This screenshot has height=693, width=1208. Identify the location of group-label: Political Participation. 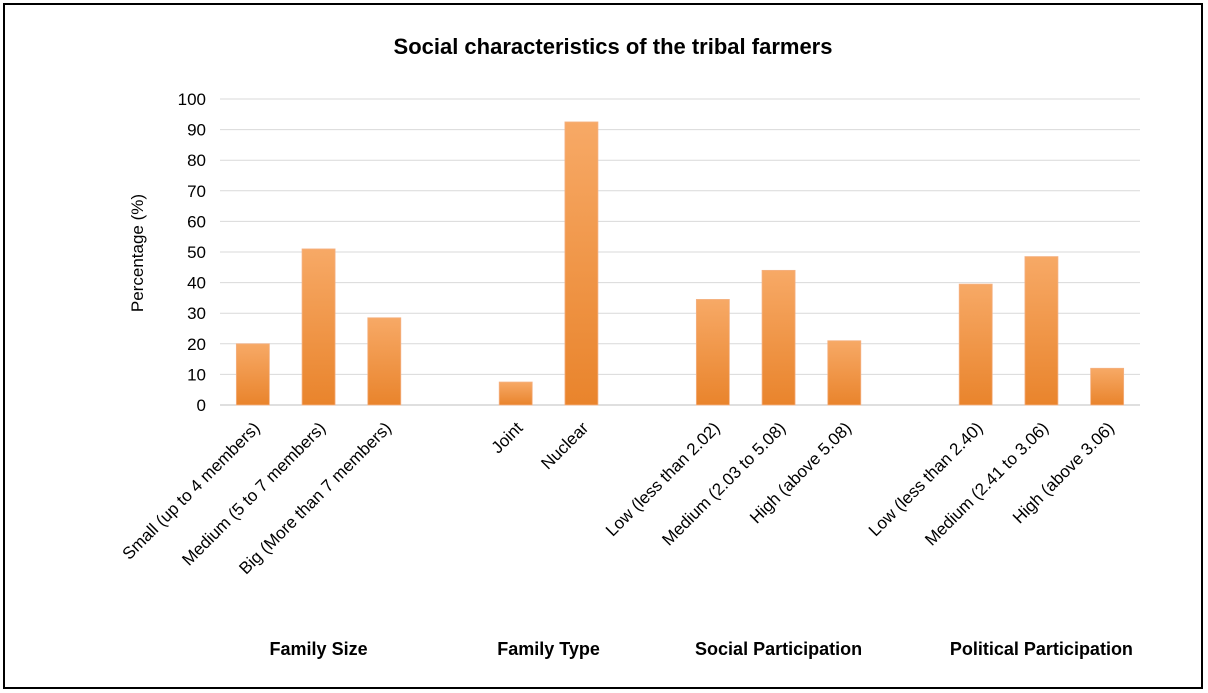
(1041, 649).